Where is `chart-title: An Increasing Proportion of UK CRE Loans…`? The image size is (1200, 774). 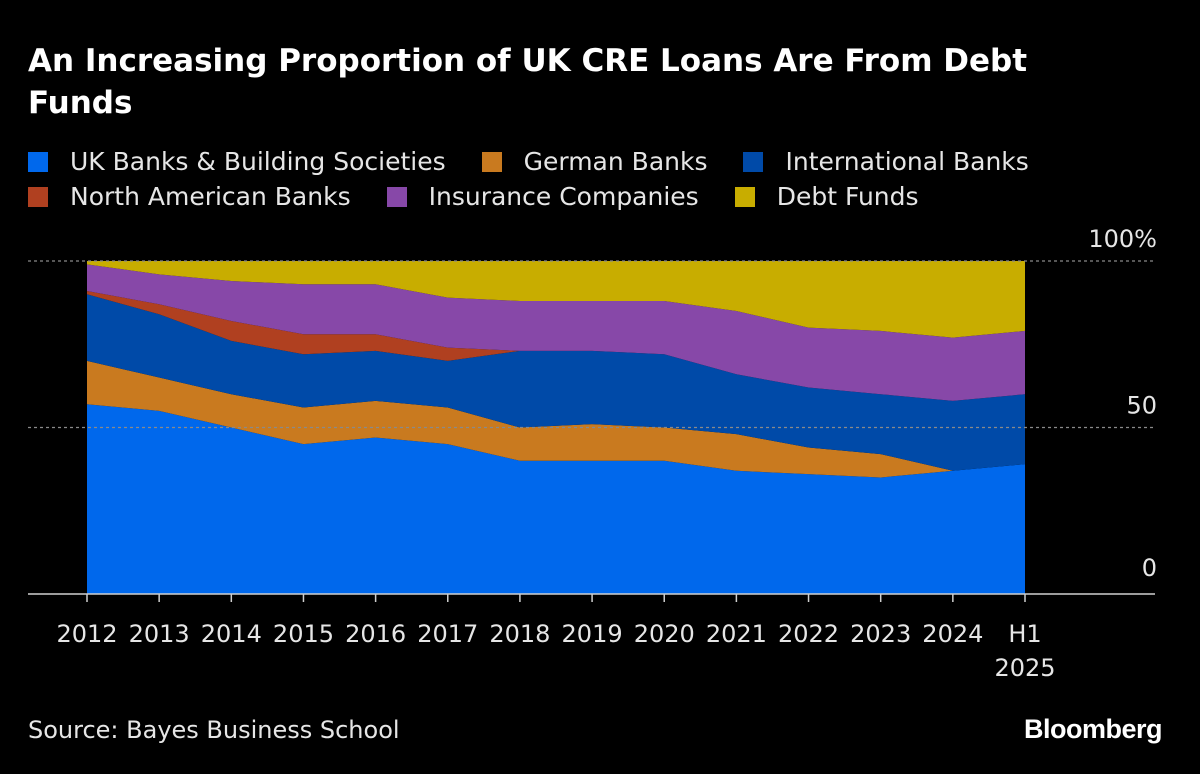 chart-title: An Increasing Proportion of UK CRE Loans… is located at coordinates (528, 82).